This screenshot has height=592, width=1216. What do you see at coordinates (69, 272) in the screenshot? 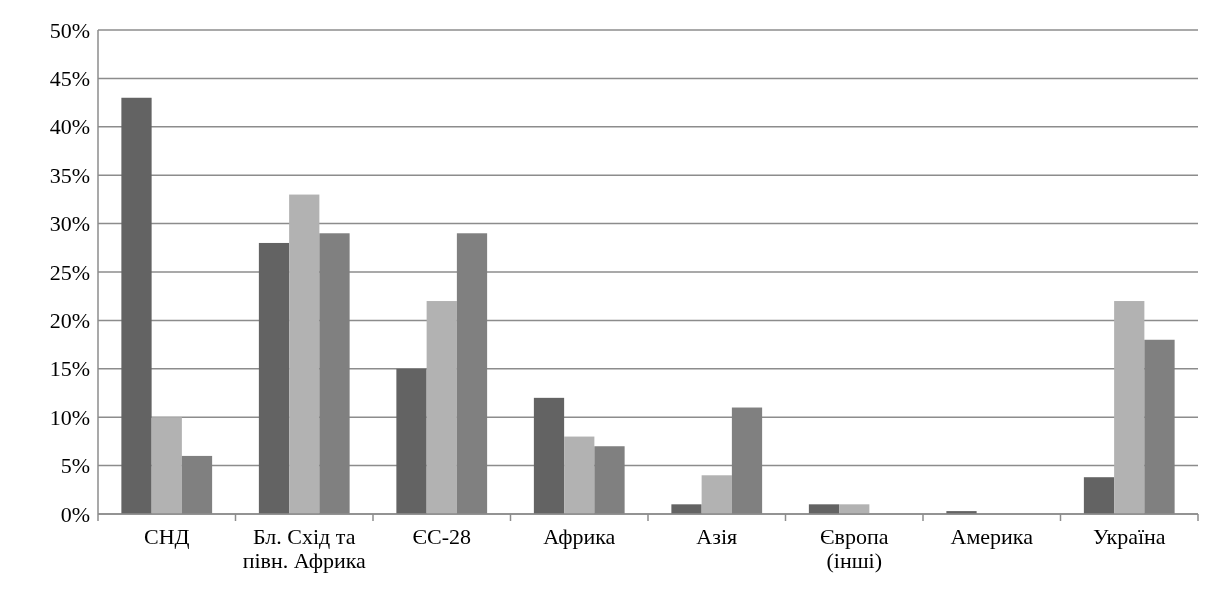
I see `y-tick-label: 25%` at bounding box center [69, 272].